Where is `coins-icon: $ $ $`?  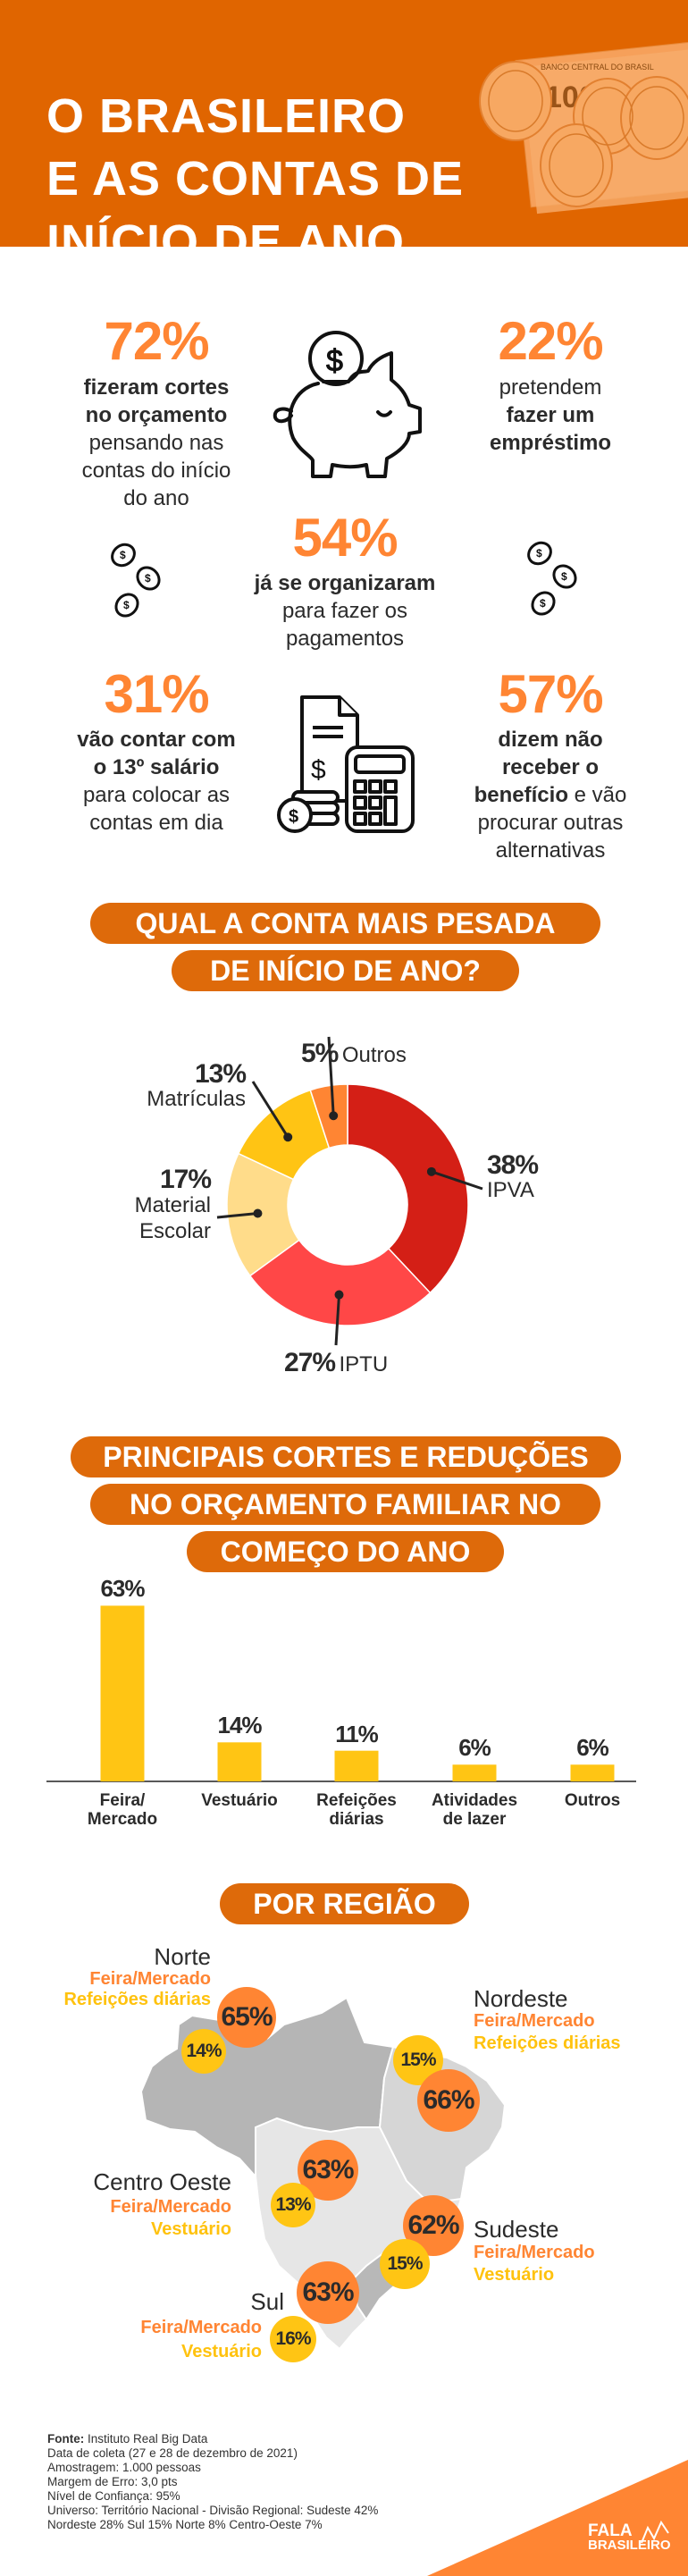 coins-icon: $ $ $ is located at coordinates (136, 580).